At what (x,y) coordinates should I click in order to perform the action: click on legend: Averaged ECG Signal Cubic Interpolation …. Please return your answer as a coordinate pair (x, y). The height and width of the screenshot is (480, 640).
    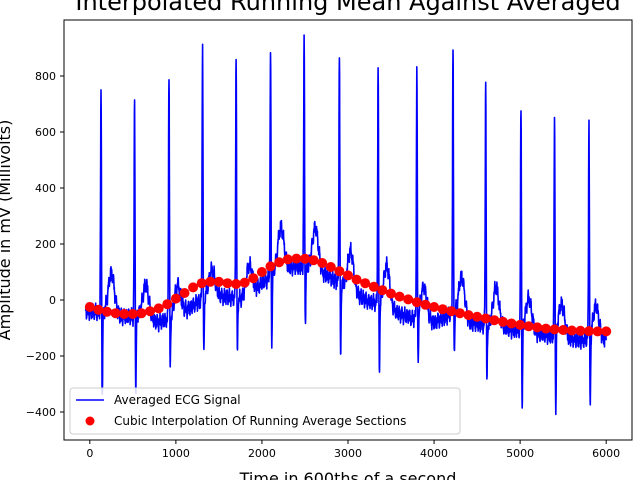
    Looking at the image, I should click on (265, 411).